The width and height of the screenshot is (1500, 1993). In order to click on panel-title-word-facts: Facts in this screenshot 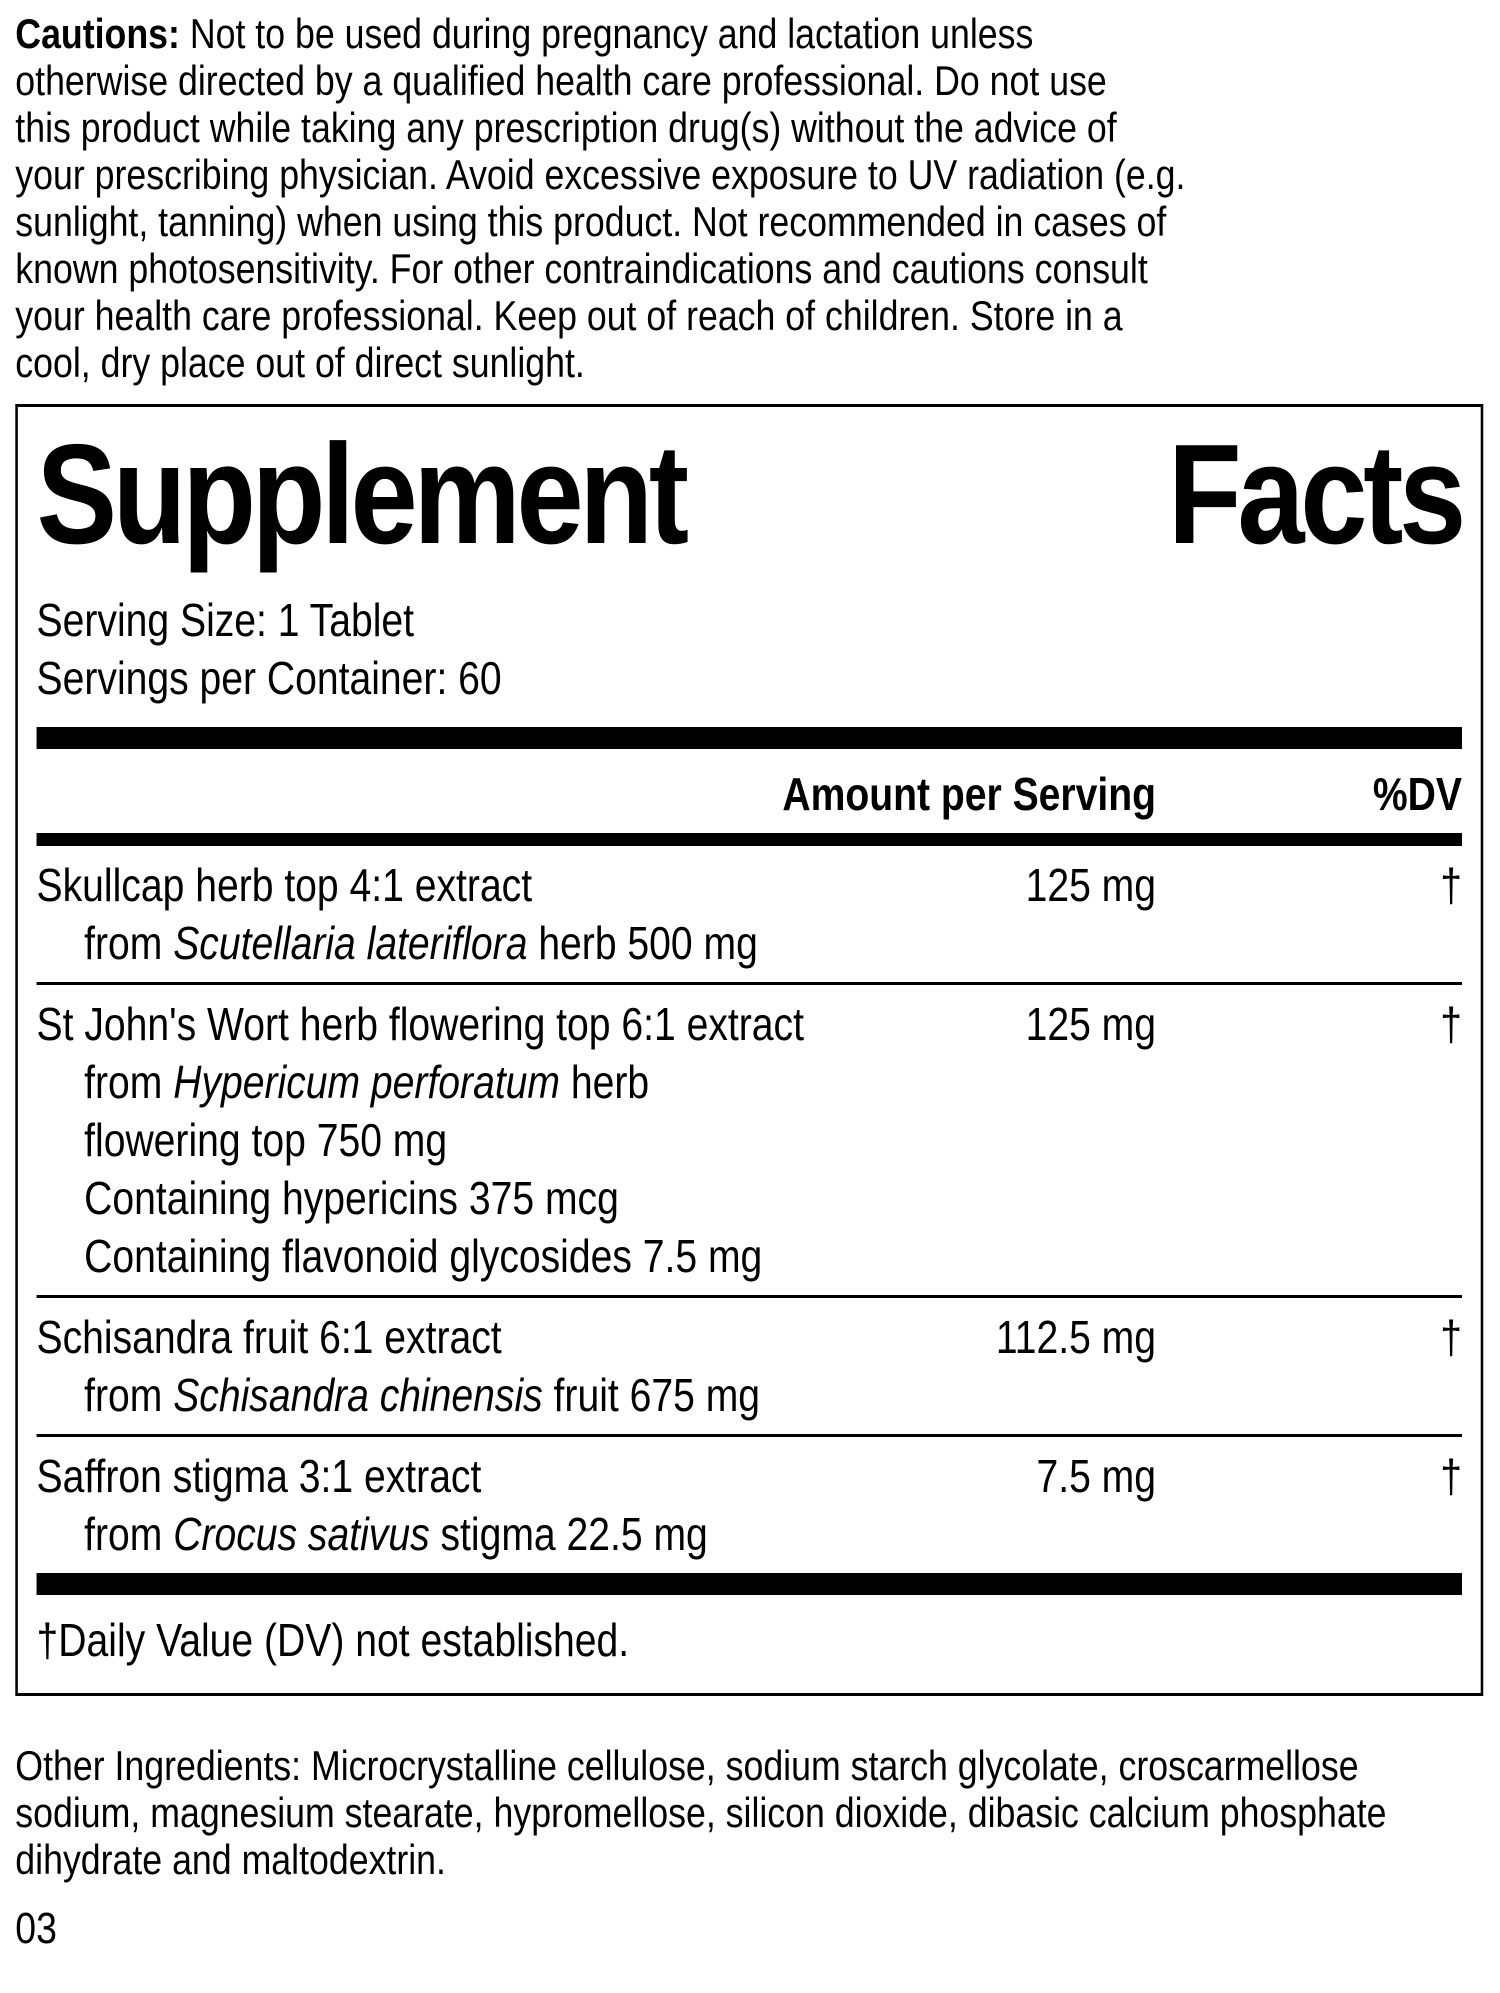, I will do `click(1316, 494)`.